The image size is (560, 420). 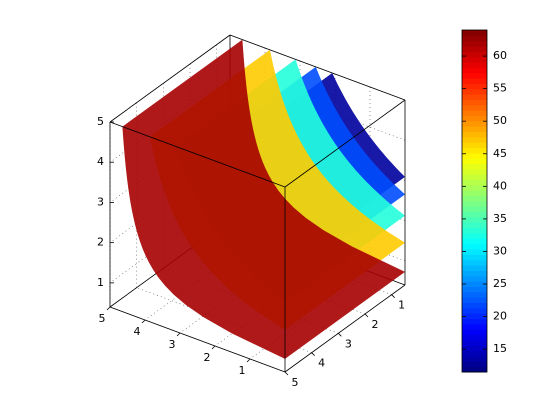 What do you see at coordinates (401, 305) in the screenshot?
I see `y-tick-label: 1` at bounding box center [401, 305].